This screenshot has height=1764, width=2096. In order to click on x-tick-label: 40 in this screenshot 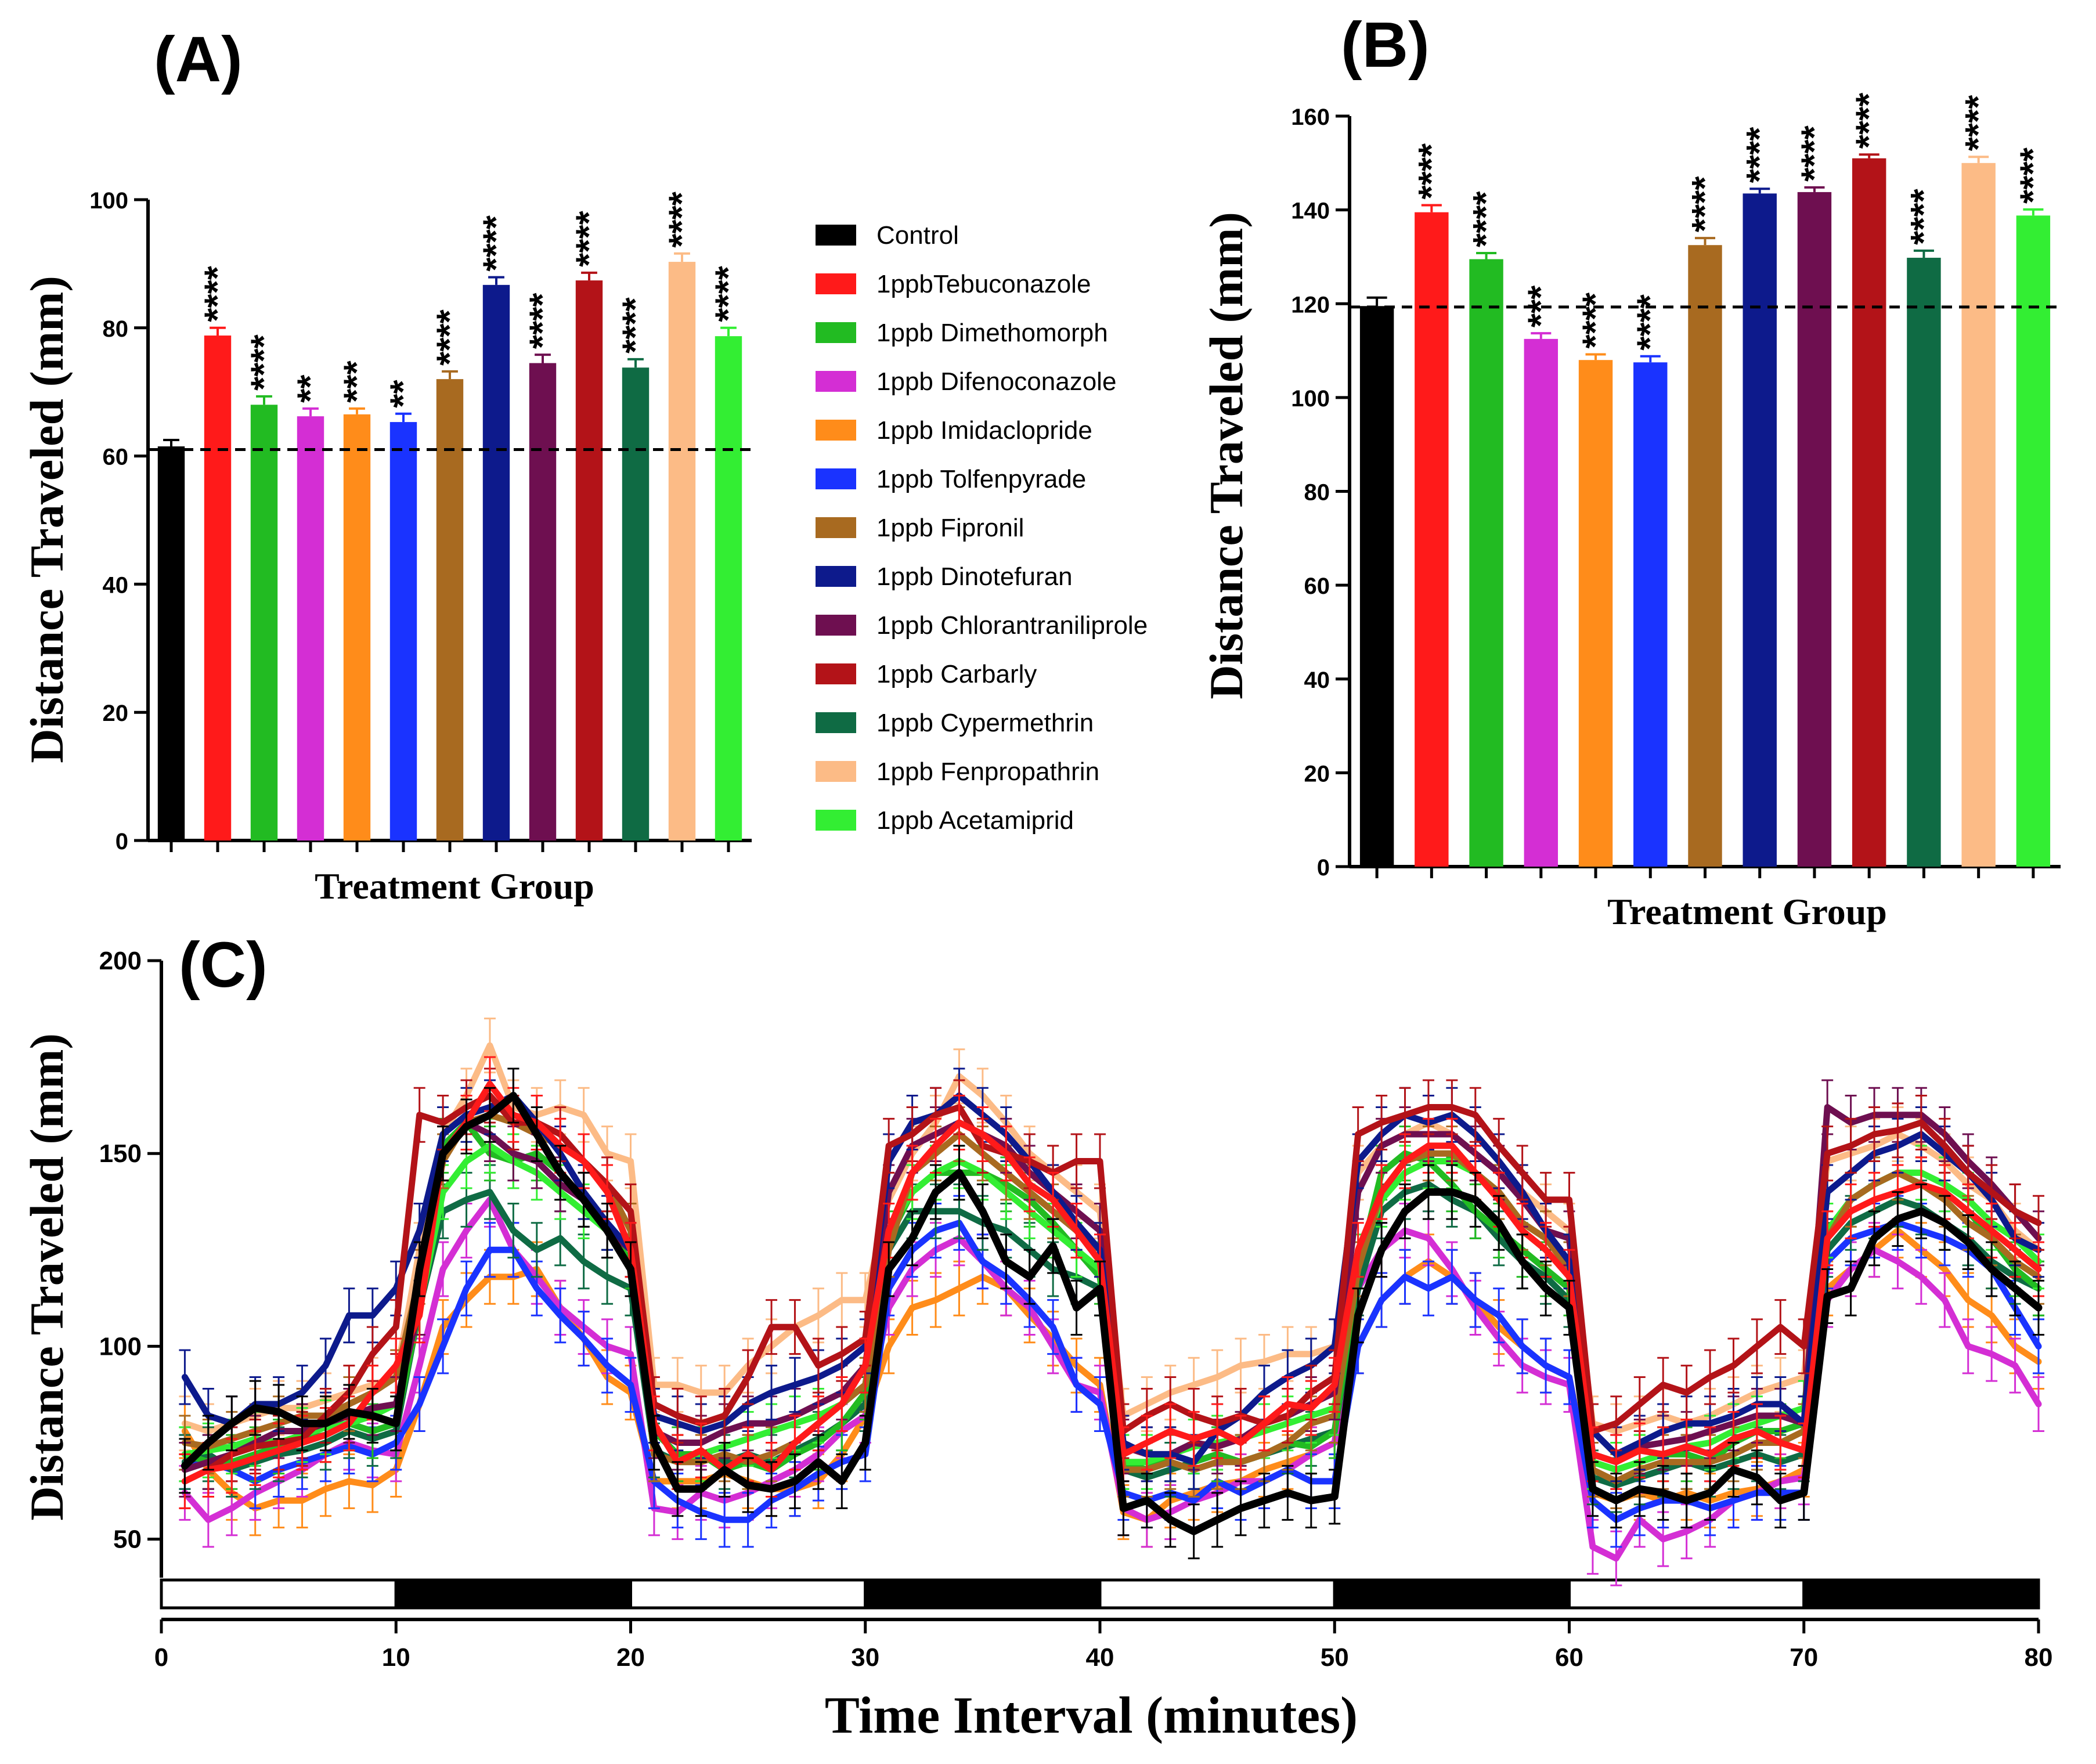, I will do `click(1100, 1657)`.